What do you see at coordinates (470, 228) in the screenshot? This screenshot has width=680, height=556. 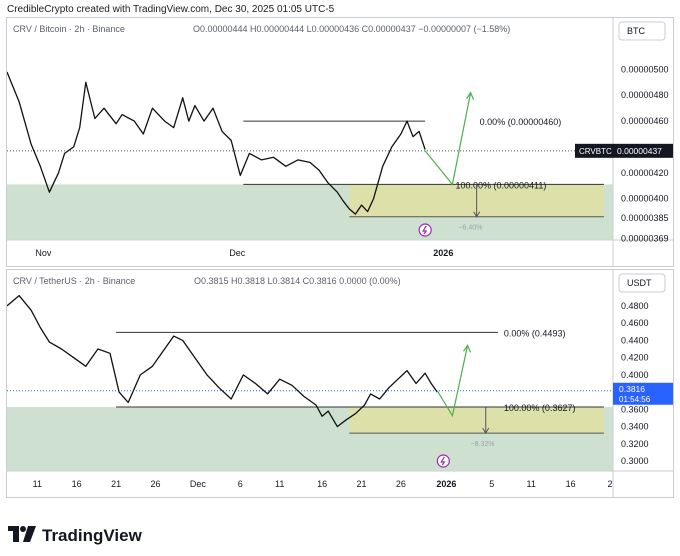 I see `drawdown-label: −6.40%` at bounding box center [470, 228].